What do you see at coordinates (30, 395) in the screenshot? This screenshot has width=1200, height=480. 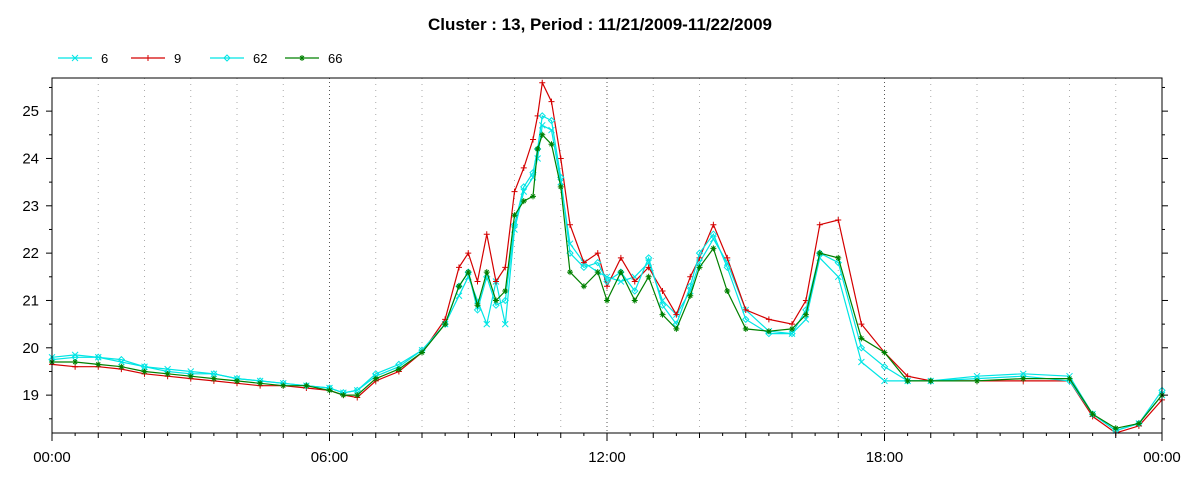 I see `y-tick-label: 19` at bounding box center [30, 395].